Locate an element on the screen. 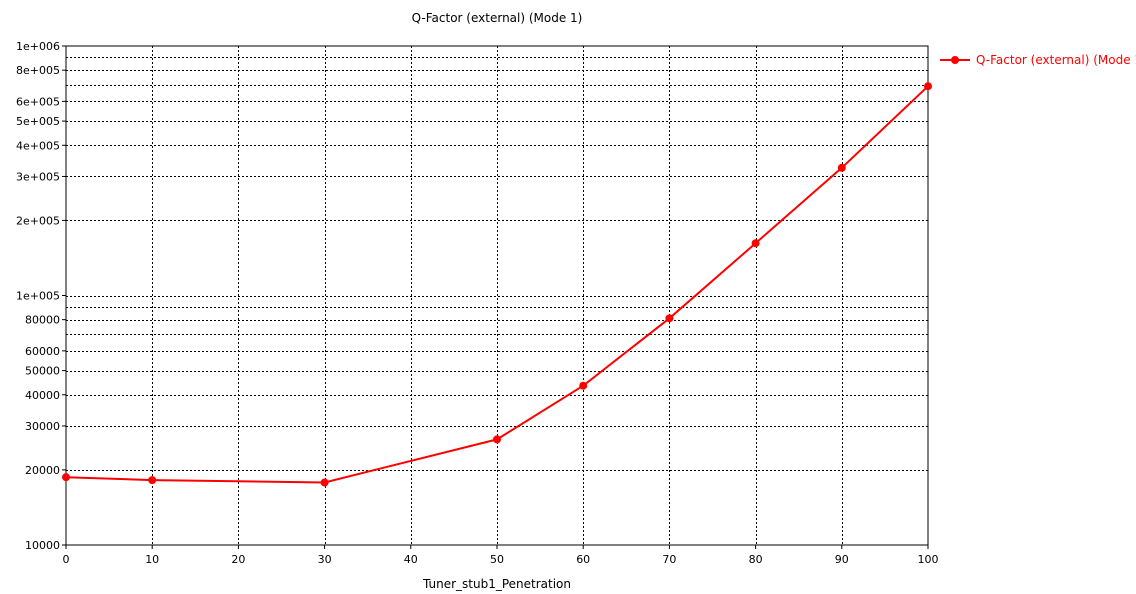 The width and height of the screenshot is (1136, 594). x-axis-ticks: 0 10 20 30 40 50 60 70 80 90 100 is located at coordinates (501, 555).